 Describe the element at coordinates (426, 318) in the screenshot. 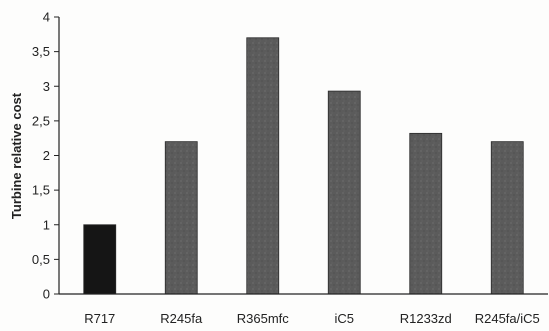

I see `x-category-label: R1233zd` at that location.